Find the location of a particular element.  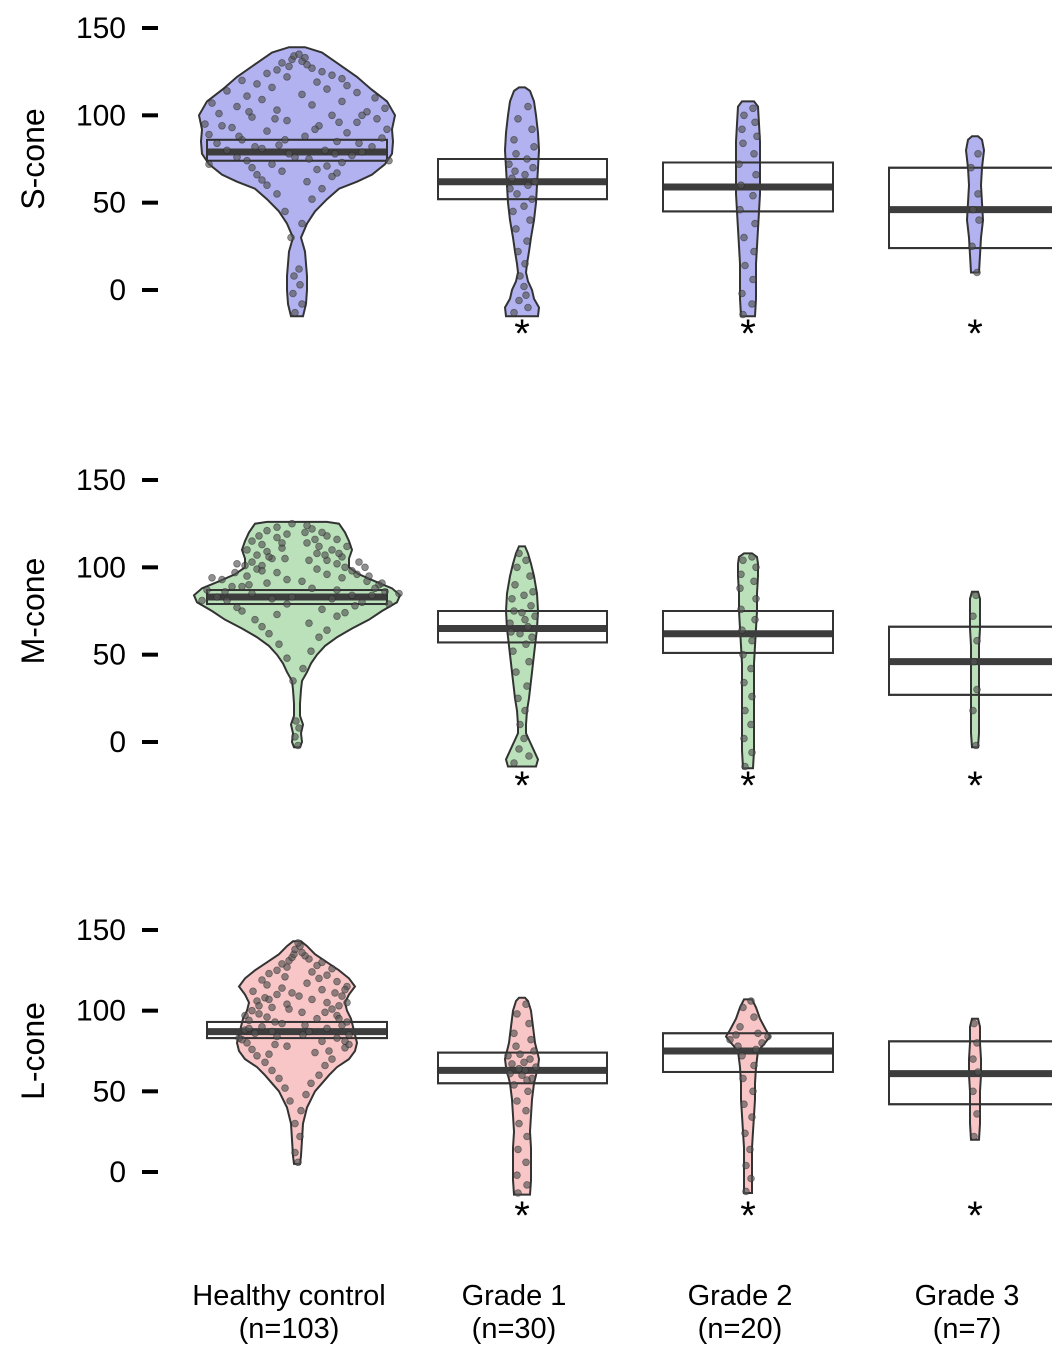

y-tick-label: 100 is located at coordinates (101, 1011).